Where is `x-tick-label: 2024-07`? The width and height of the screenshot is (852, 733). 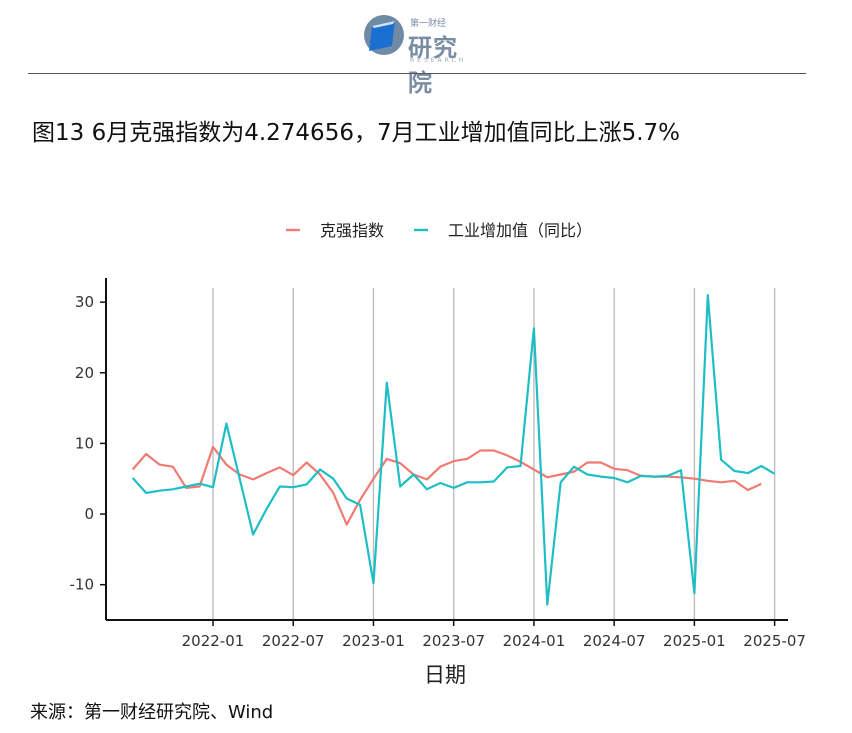
x-tick-label: 2024-07 is located at coordinates (614, 641).